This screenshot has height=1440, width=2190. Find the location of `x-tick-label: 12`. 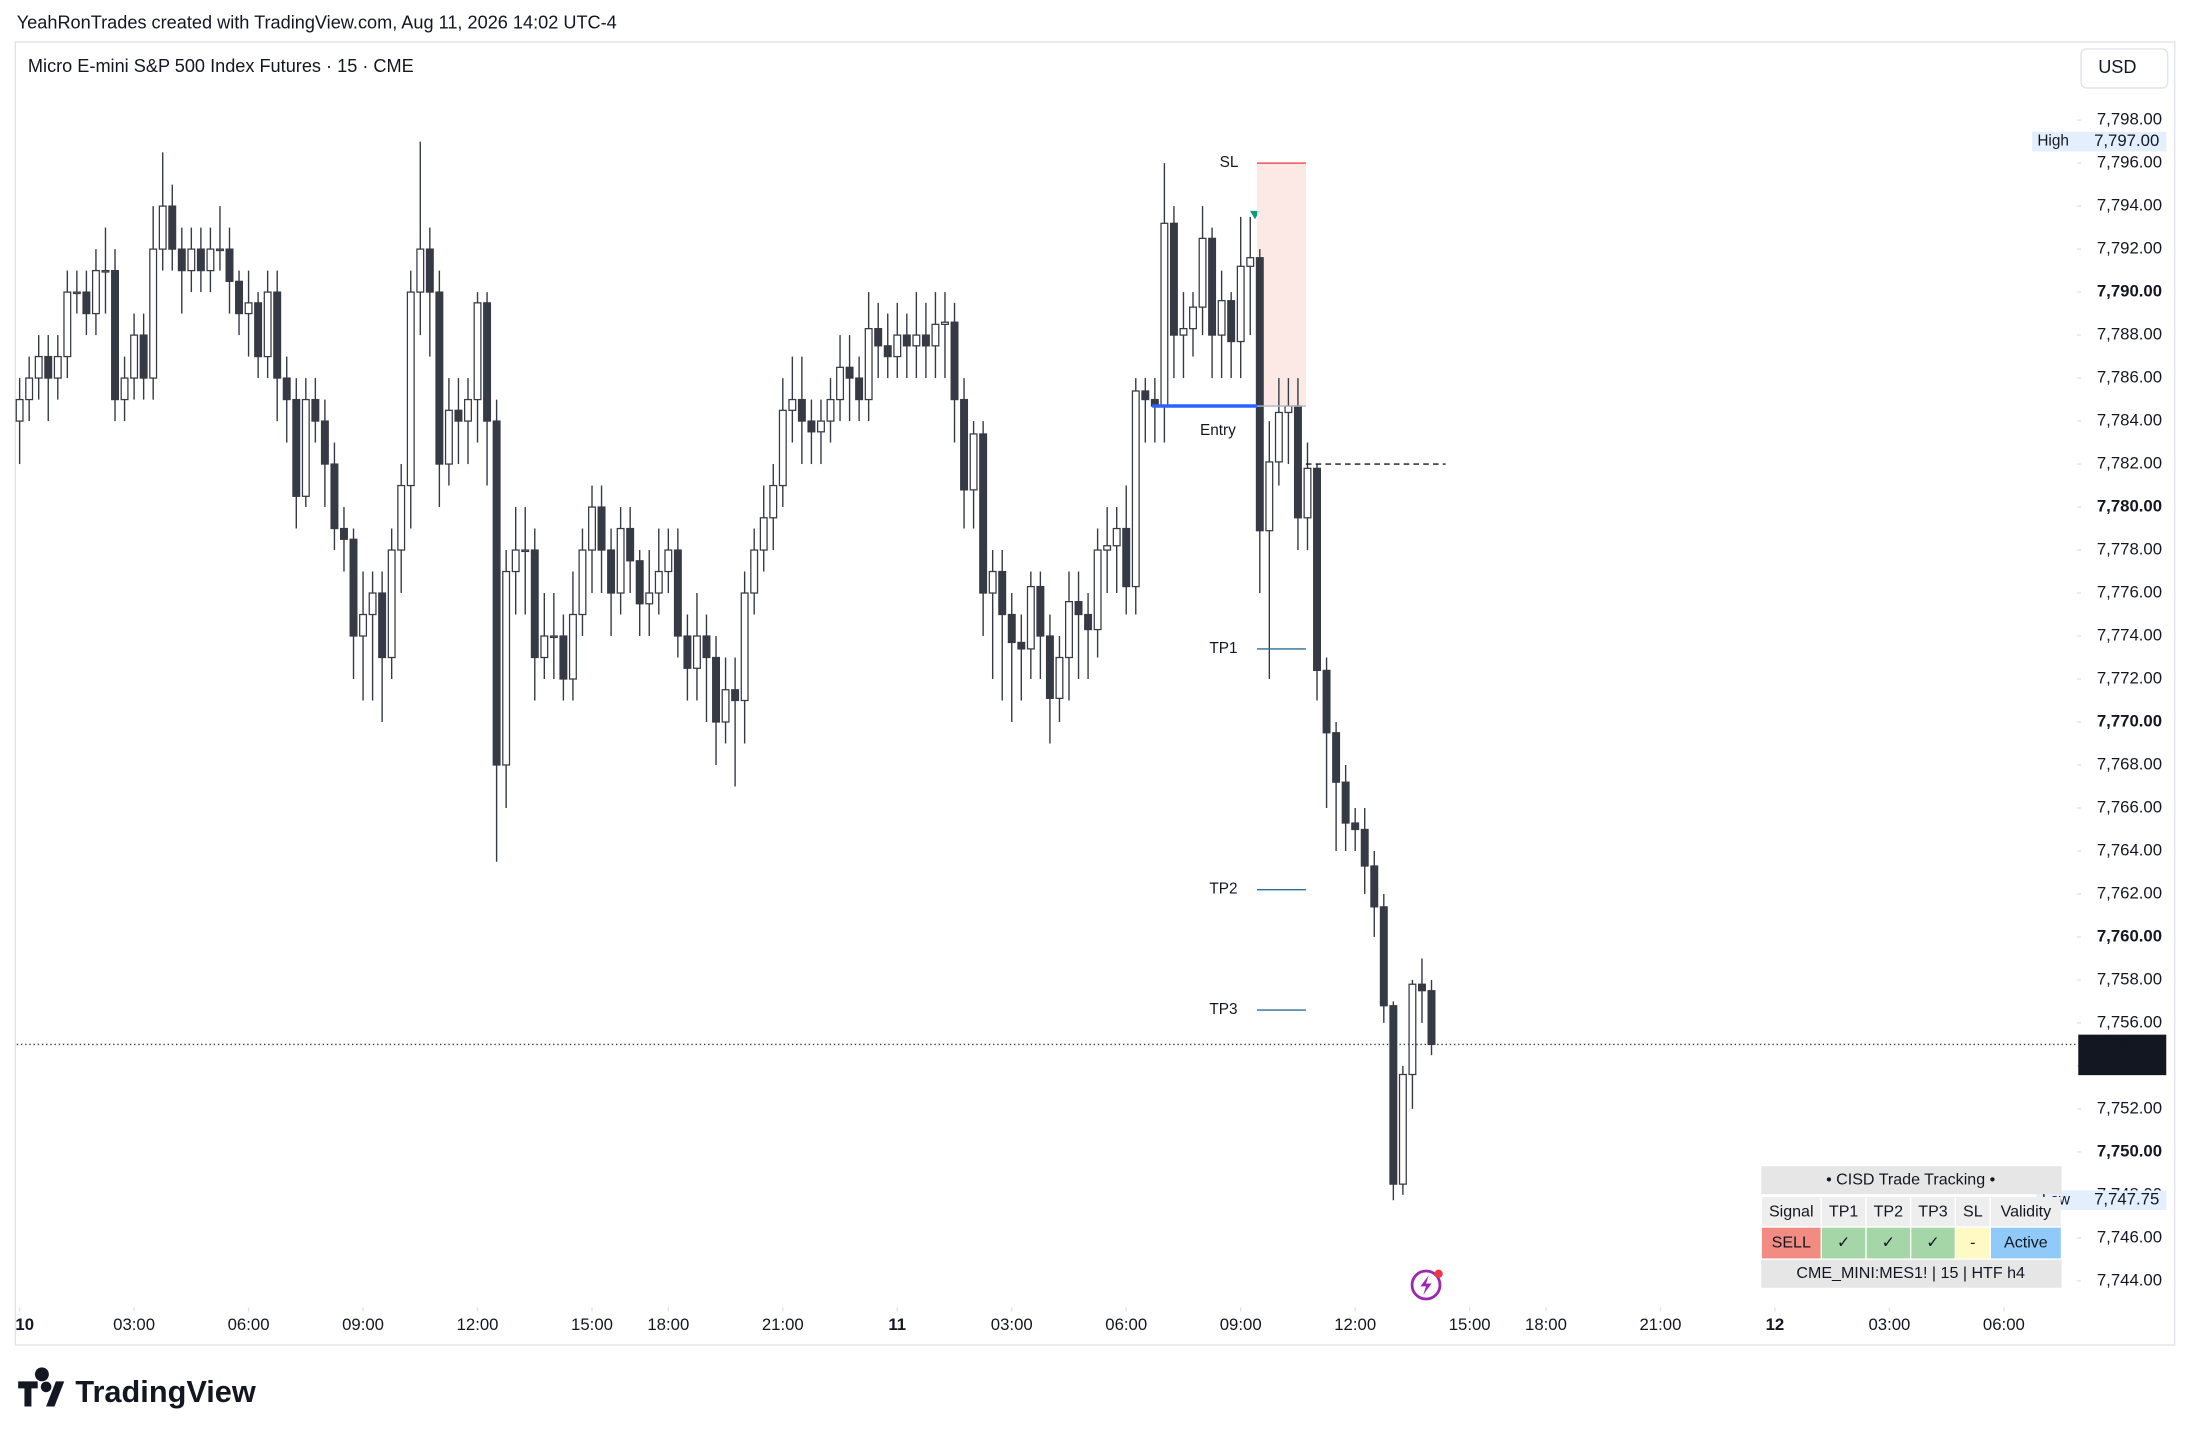

x-tick-label: 12 is located at coordinates (1775, 1324).